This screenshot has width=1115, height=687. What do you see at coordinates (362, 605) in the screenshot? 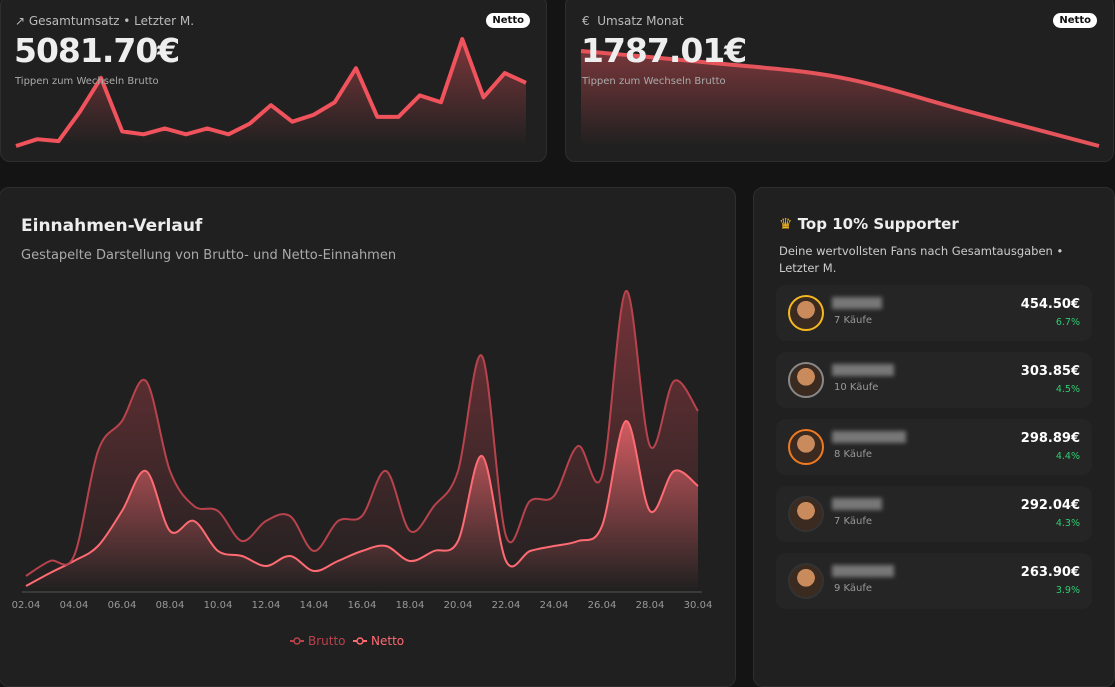
I see `x-tick-label: 16.04` at bounding box center [362, 605].